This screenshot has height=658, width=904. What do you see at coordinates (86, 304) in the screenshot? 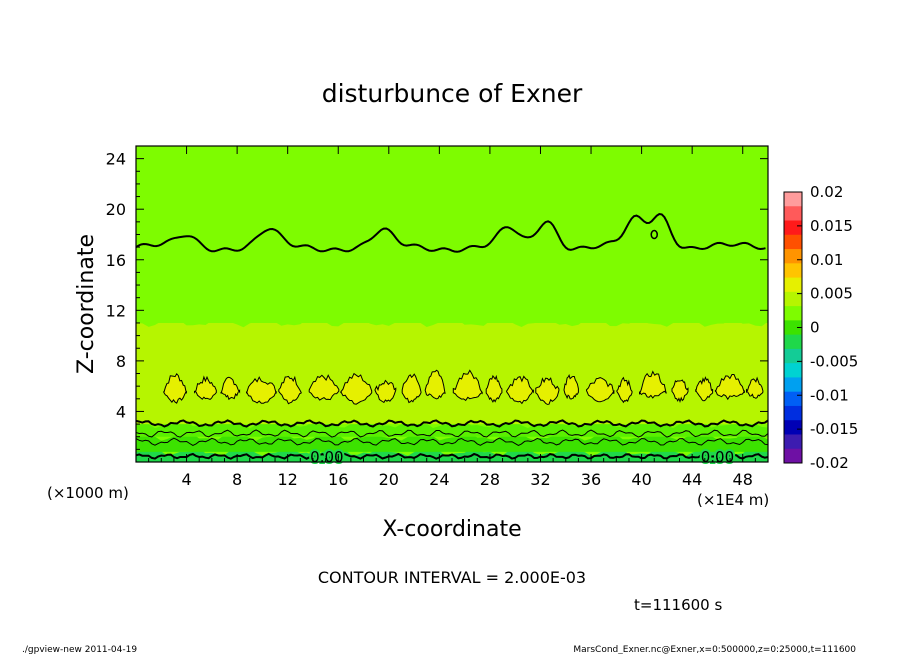
I see `y-axis-label: Z-coordinate` at bounding box center [86, 304].